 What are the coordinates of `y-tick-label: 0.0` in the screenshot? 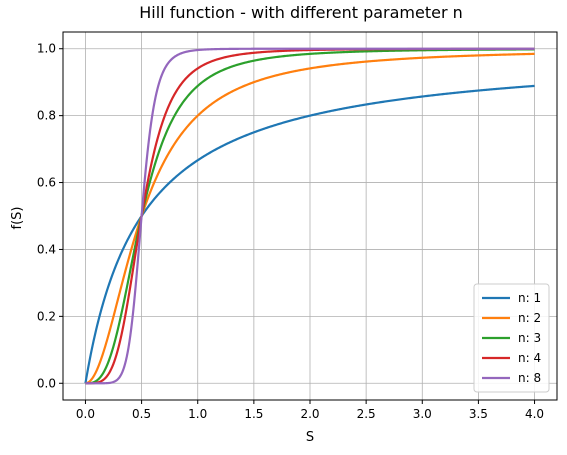 It's located at (46, 383).